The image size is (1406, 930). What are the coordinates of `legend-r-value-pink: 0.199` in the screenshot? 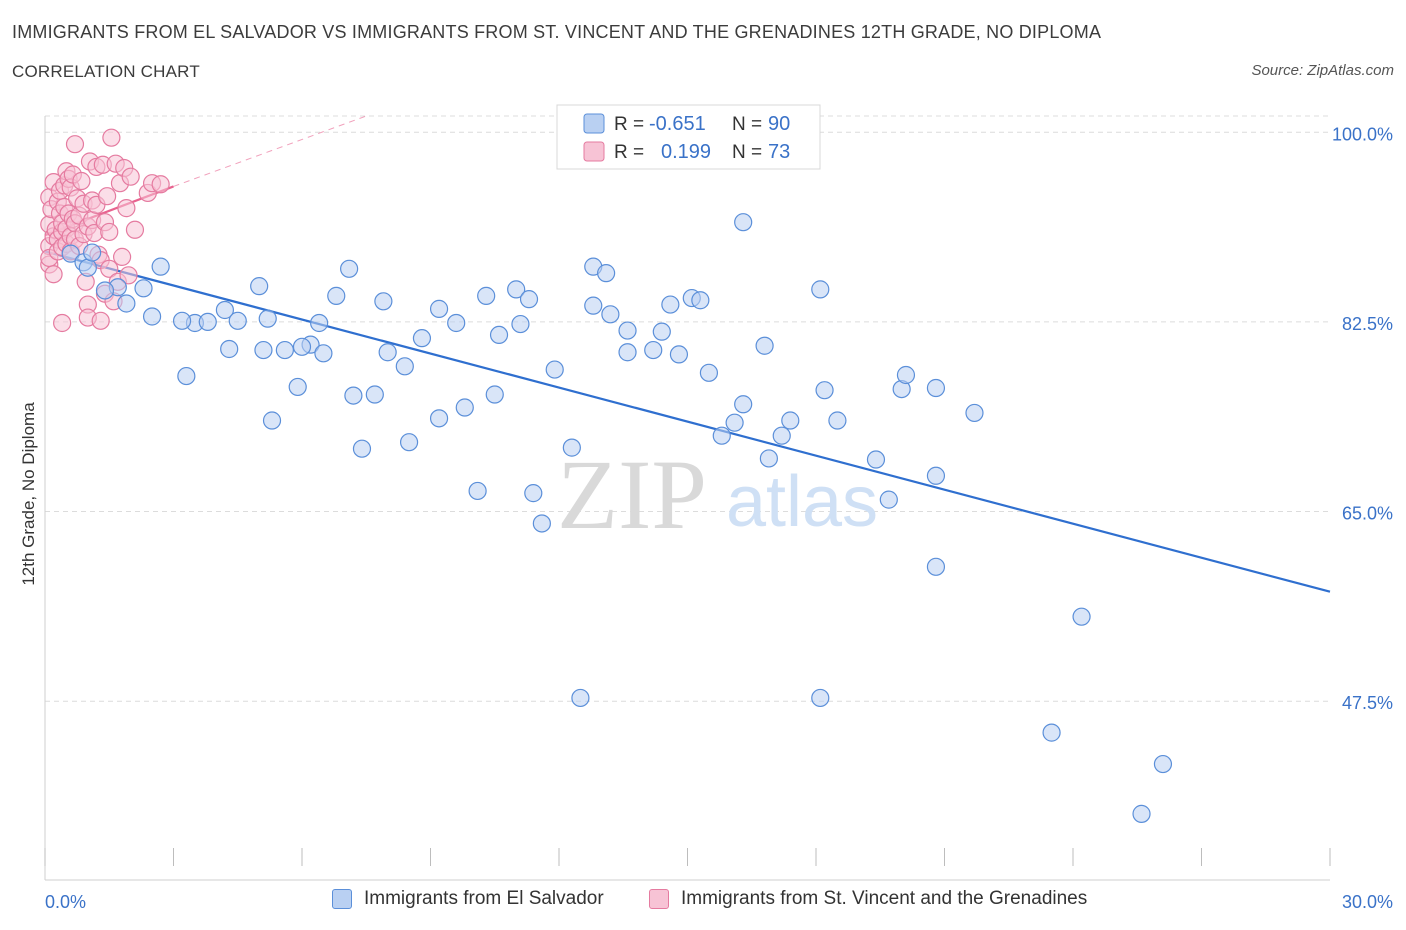 It's located at (686, 152).